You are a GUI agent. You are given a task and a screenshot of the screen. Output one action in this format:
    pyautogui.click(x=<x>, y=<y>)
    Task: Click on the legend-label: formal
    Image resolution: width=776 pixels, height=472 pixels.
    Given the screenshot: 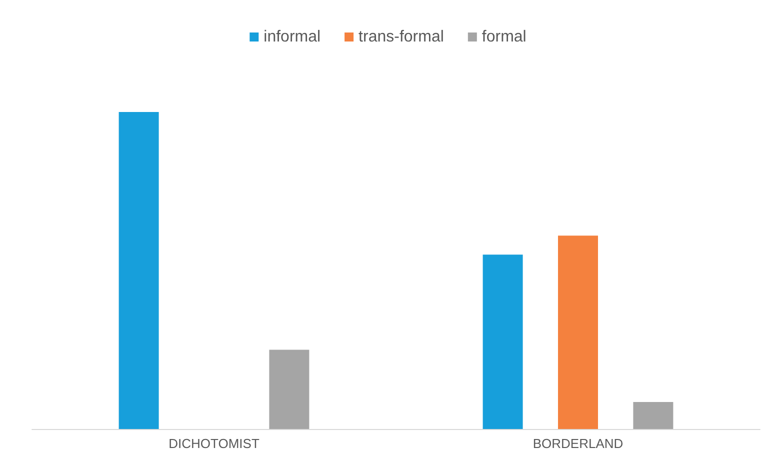 What is the action you would take?
    pyautogui.click(x=504, y=37)
    